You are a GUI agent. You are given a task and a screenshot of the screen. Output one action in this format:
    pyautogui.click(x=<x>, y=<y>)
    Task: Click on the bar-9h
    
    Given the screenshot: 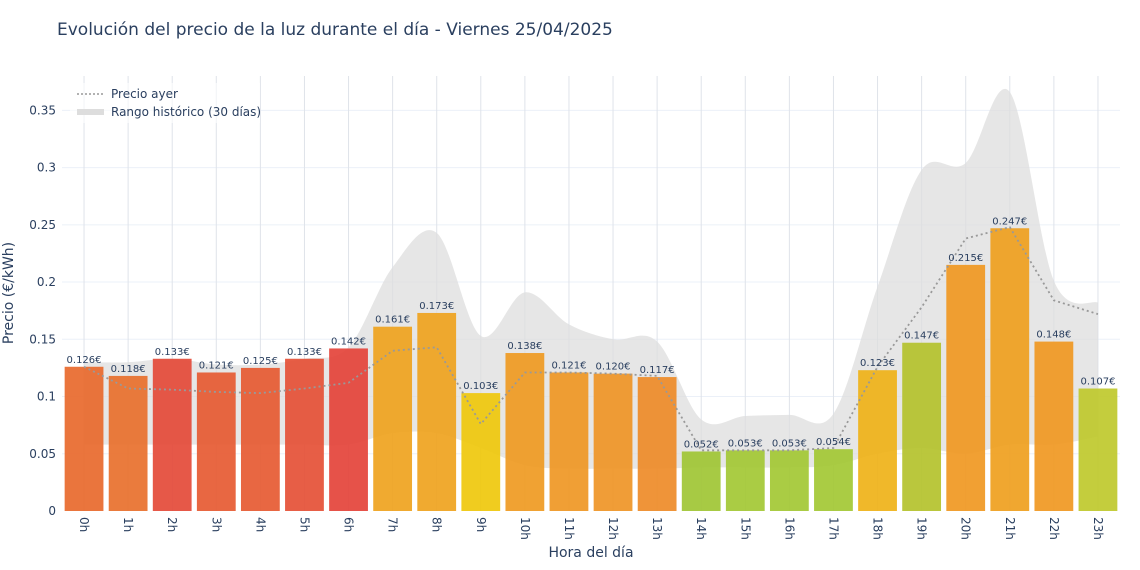 What is the action you would take?
    pyautogui.click(x=481, y=452)
    